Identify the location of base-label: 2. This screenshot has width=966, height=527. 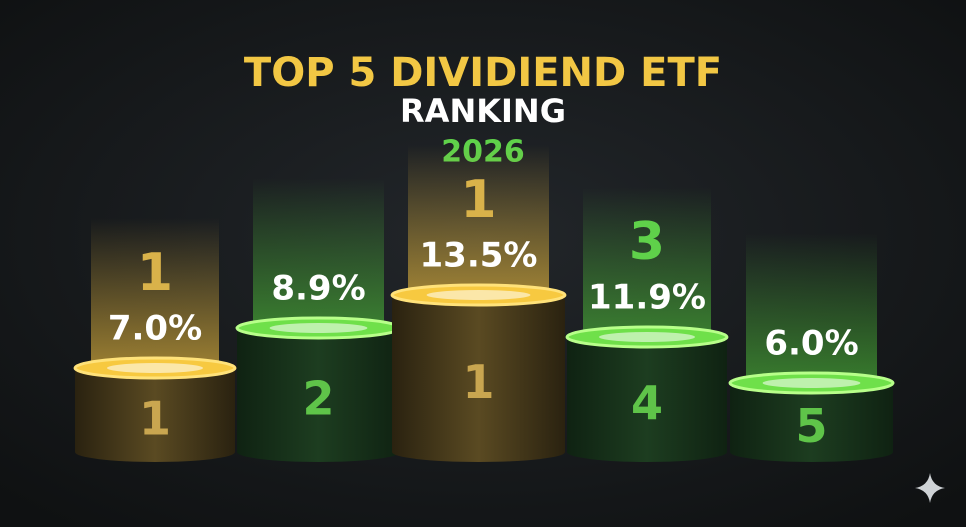
(318, 399).